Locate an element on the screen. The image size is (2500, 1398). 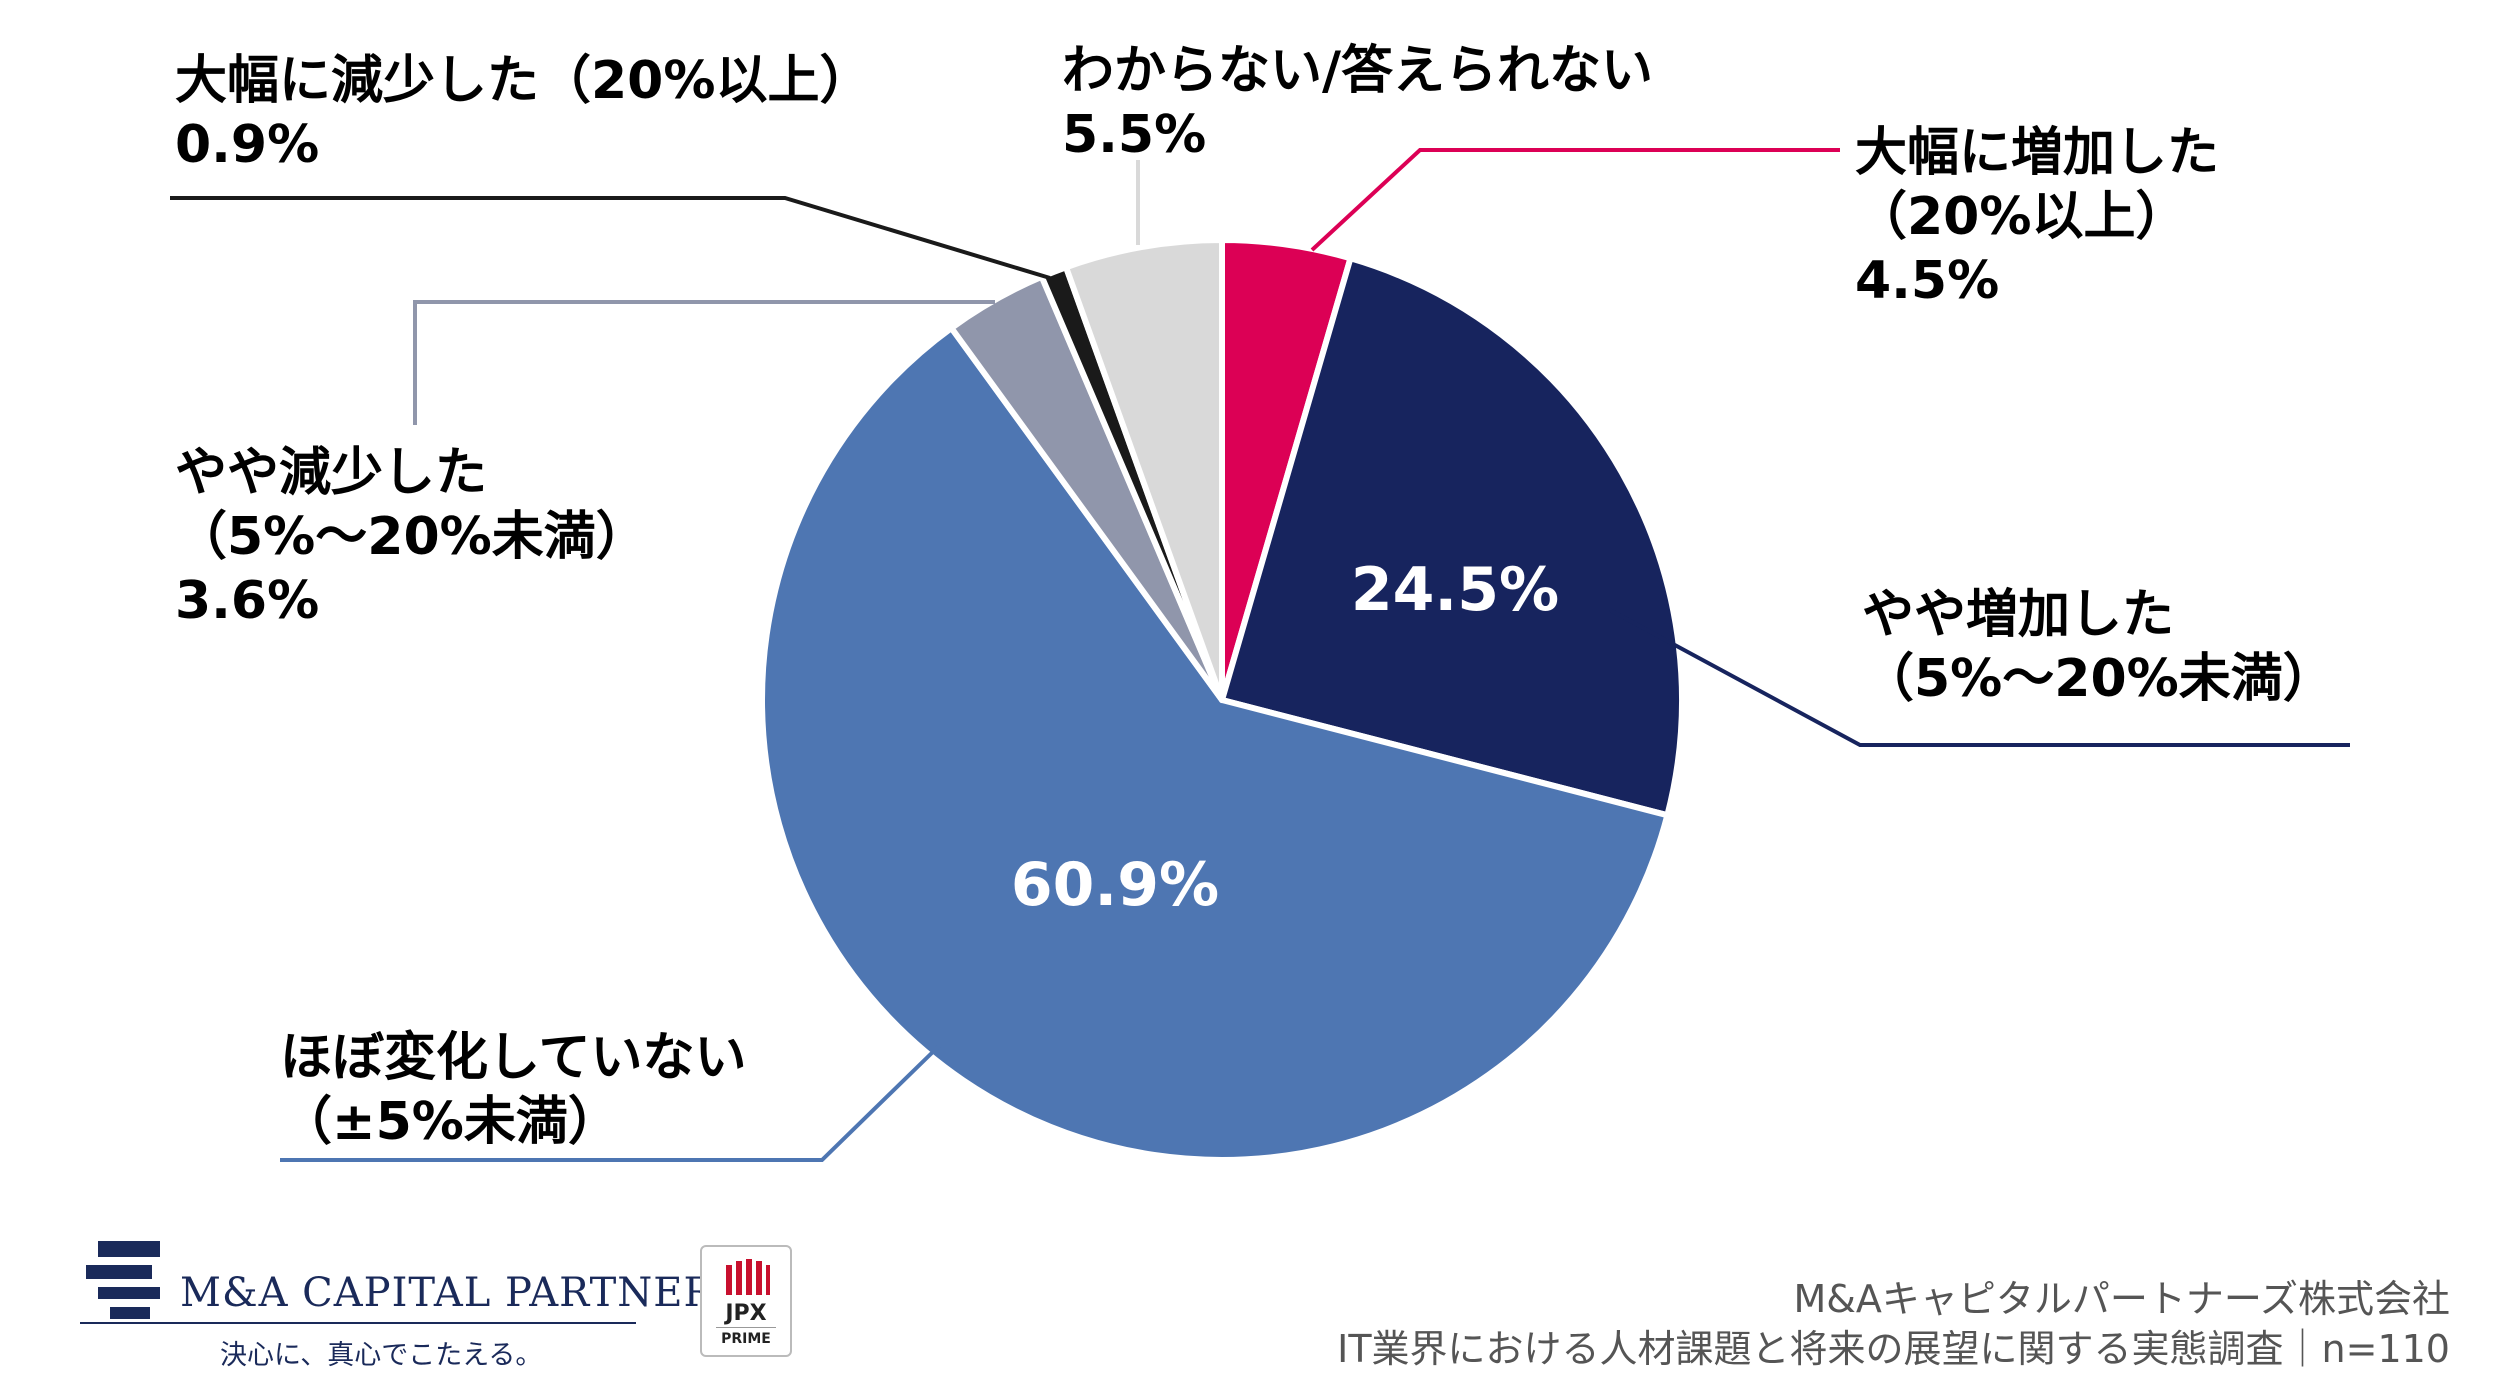
jpx-divider is located at coordinates (746, 1327).